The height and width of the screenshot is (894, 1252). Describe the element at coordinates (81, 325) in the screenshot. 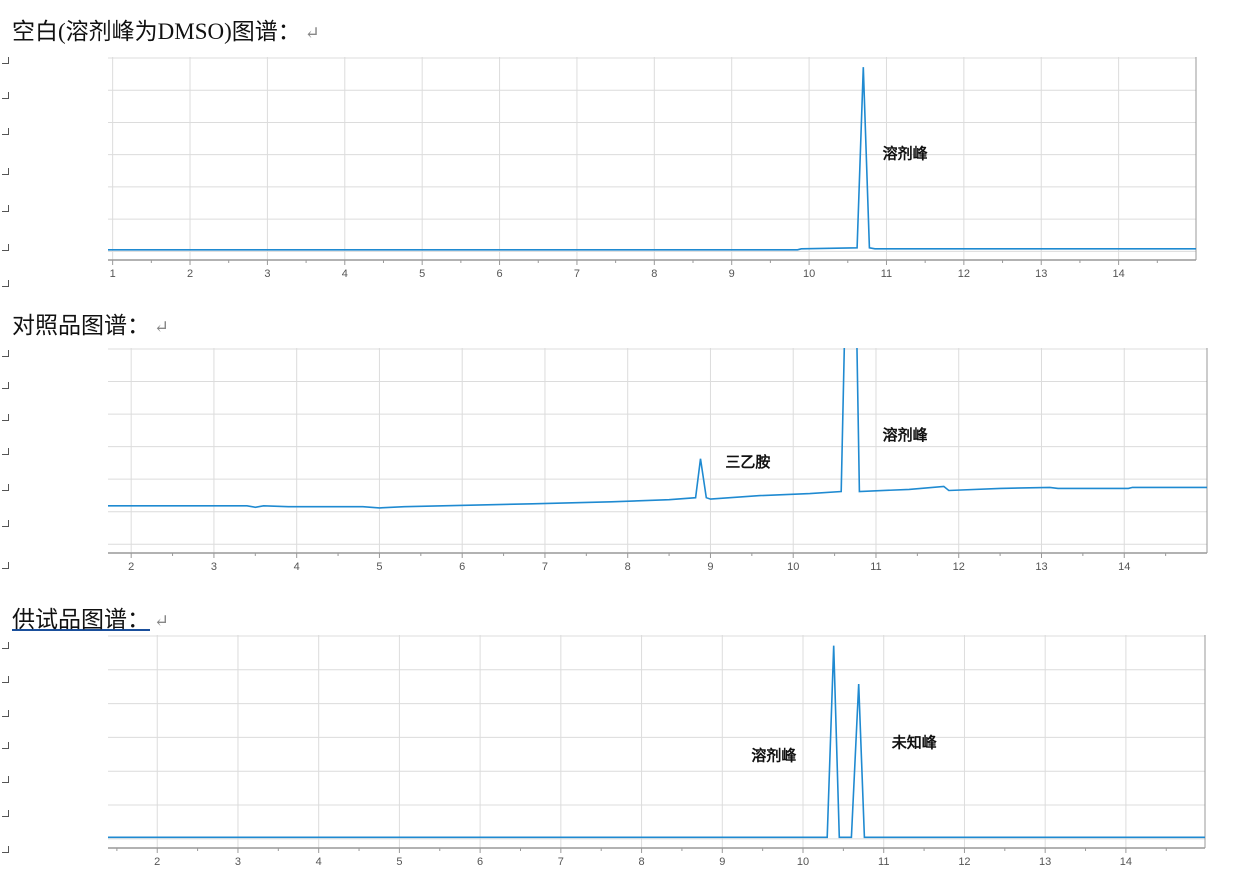

I see `heading-text: 对照品图谱：` at that location.